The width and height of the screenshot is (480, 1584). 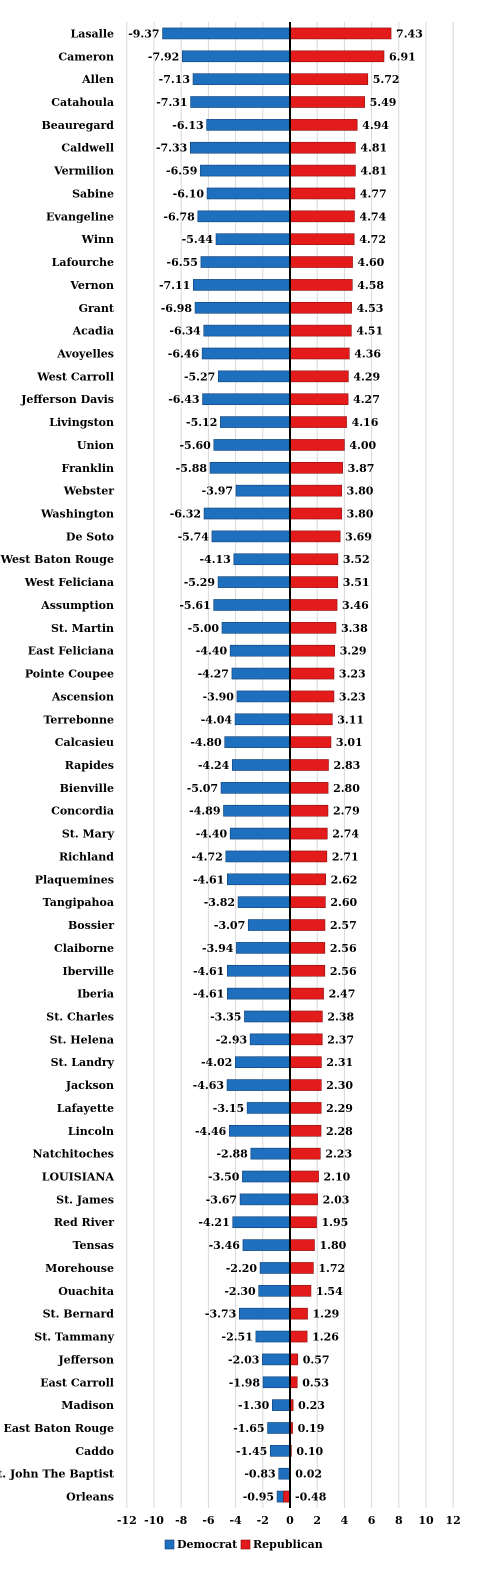 I want to click on value-label-democrat-13: -6.34, so click(x=185, y=331).